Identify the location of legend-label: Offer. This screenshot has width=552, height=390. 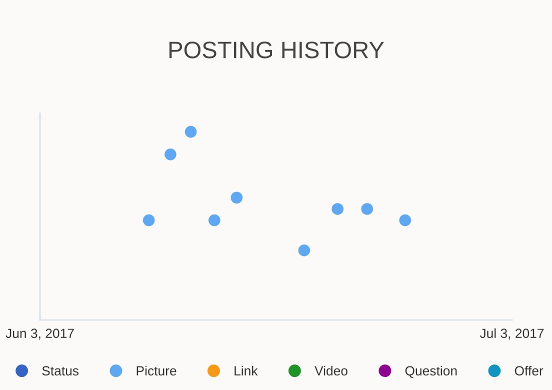
(529, 371).